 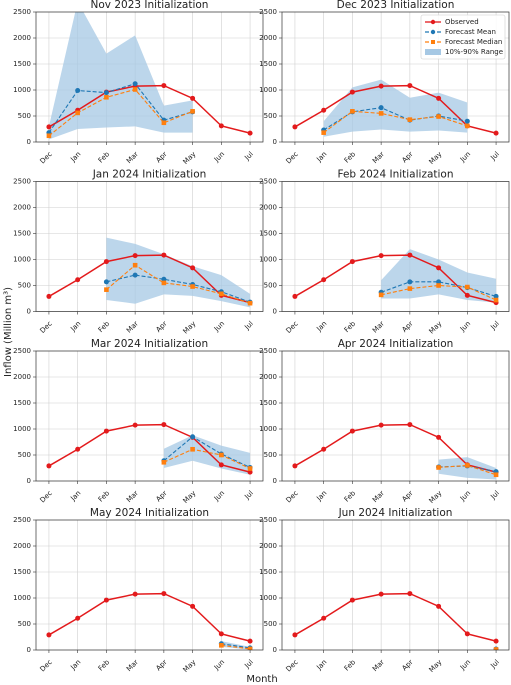 I want to click on x-axis-label: Month, so click(x=261, y=679).